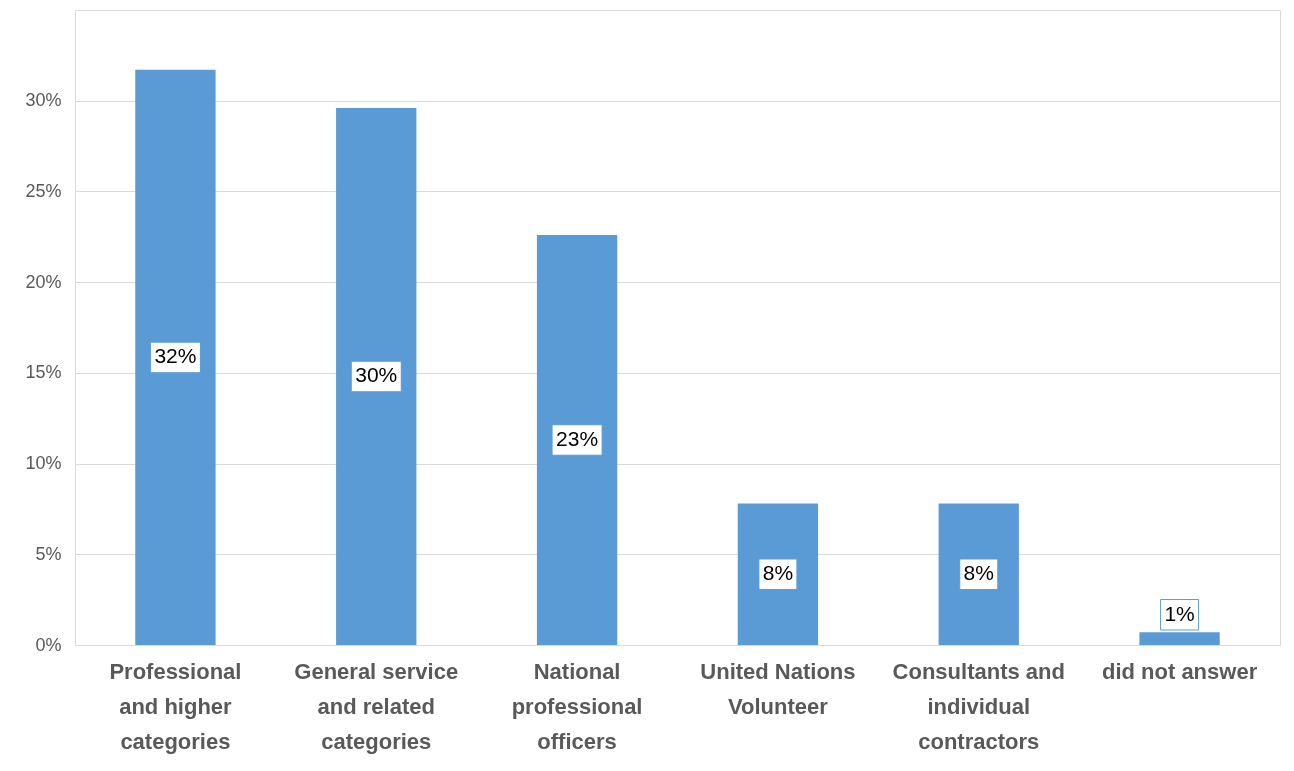  I want to click on y-tick-label: 5%, so click(48, 553).